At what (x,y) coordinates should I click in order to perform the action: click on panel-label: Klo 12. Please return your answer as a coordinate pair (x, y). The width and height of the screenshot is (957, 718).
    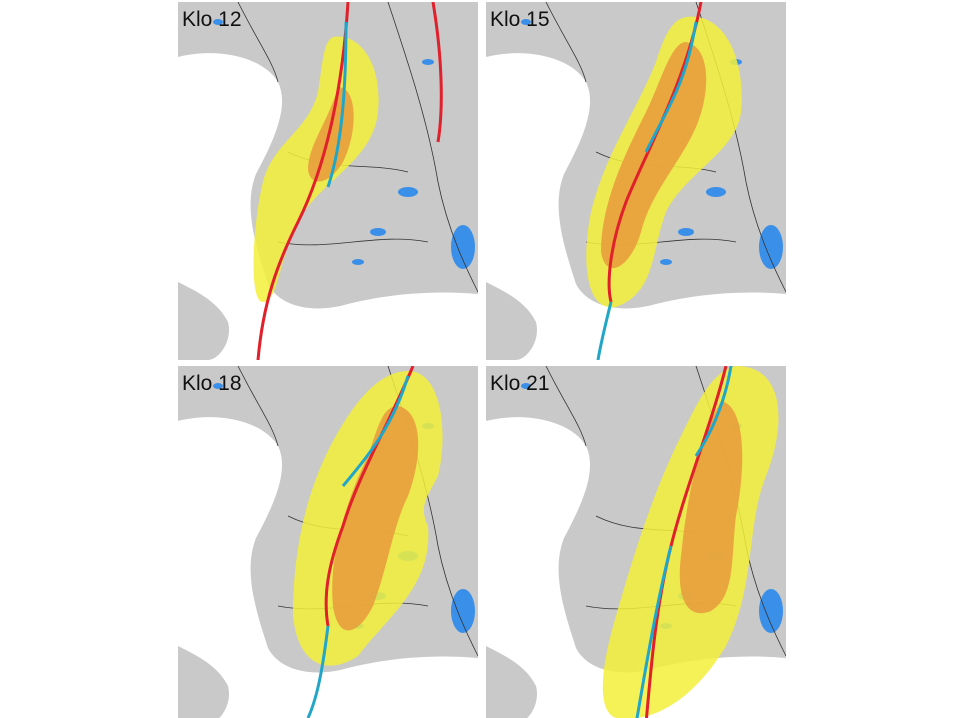
    Looking at the image, I should click on (212, 19).